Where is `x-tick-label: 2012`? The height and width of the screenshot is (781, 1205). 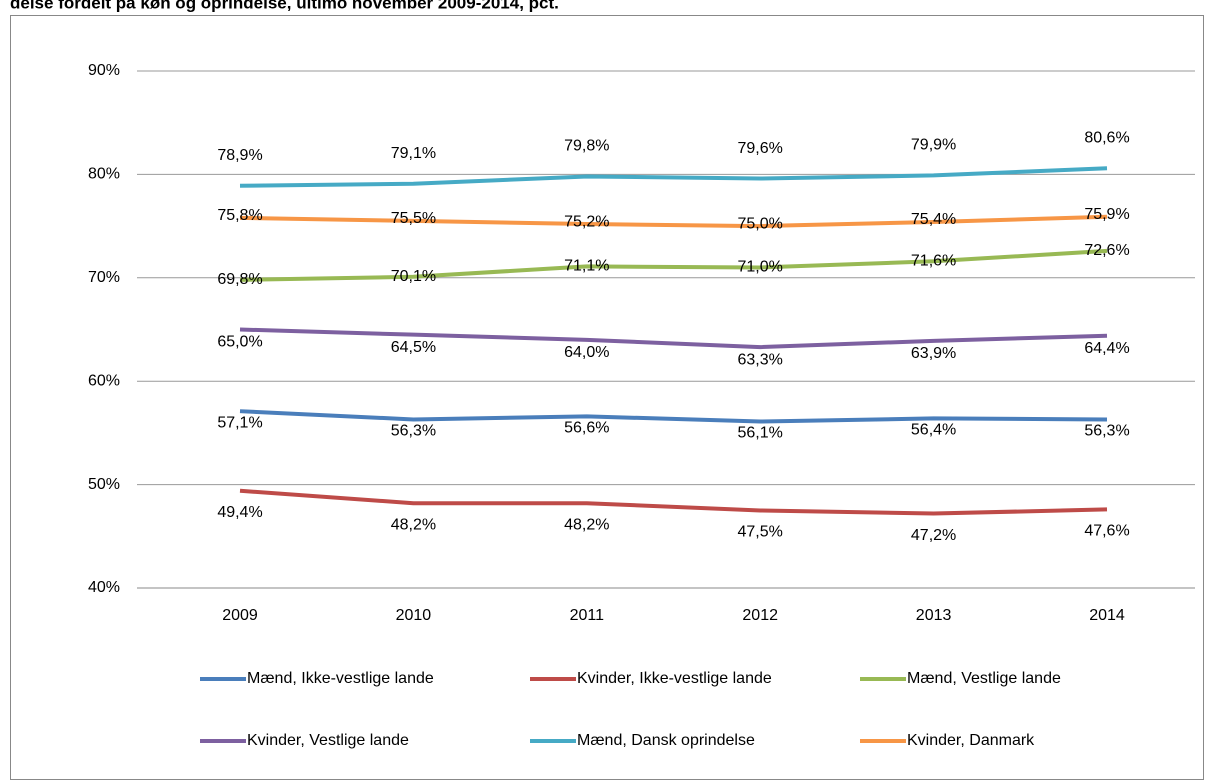
x-tick-label: 2012 is located at coordinates (760, 615).